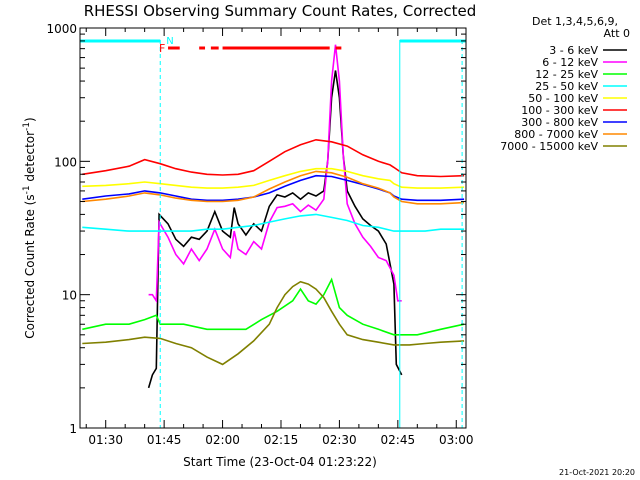 Image resolution: width=640 pixels, height=480 pixels. I want to click on x-tick-label: 02:30, so click(339, 440).